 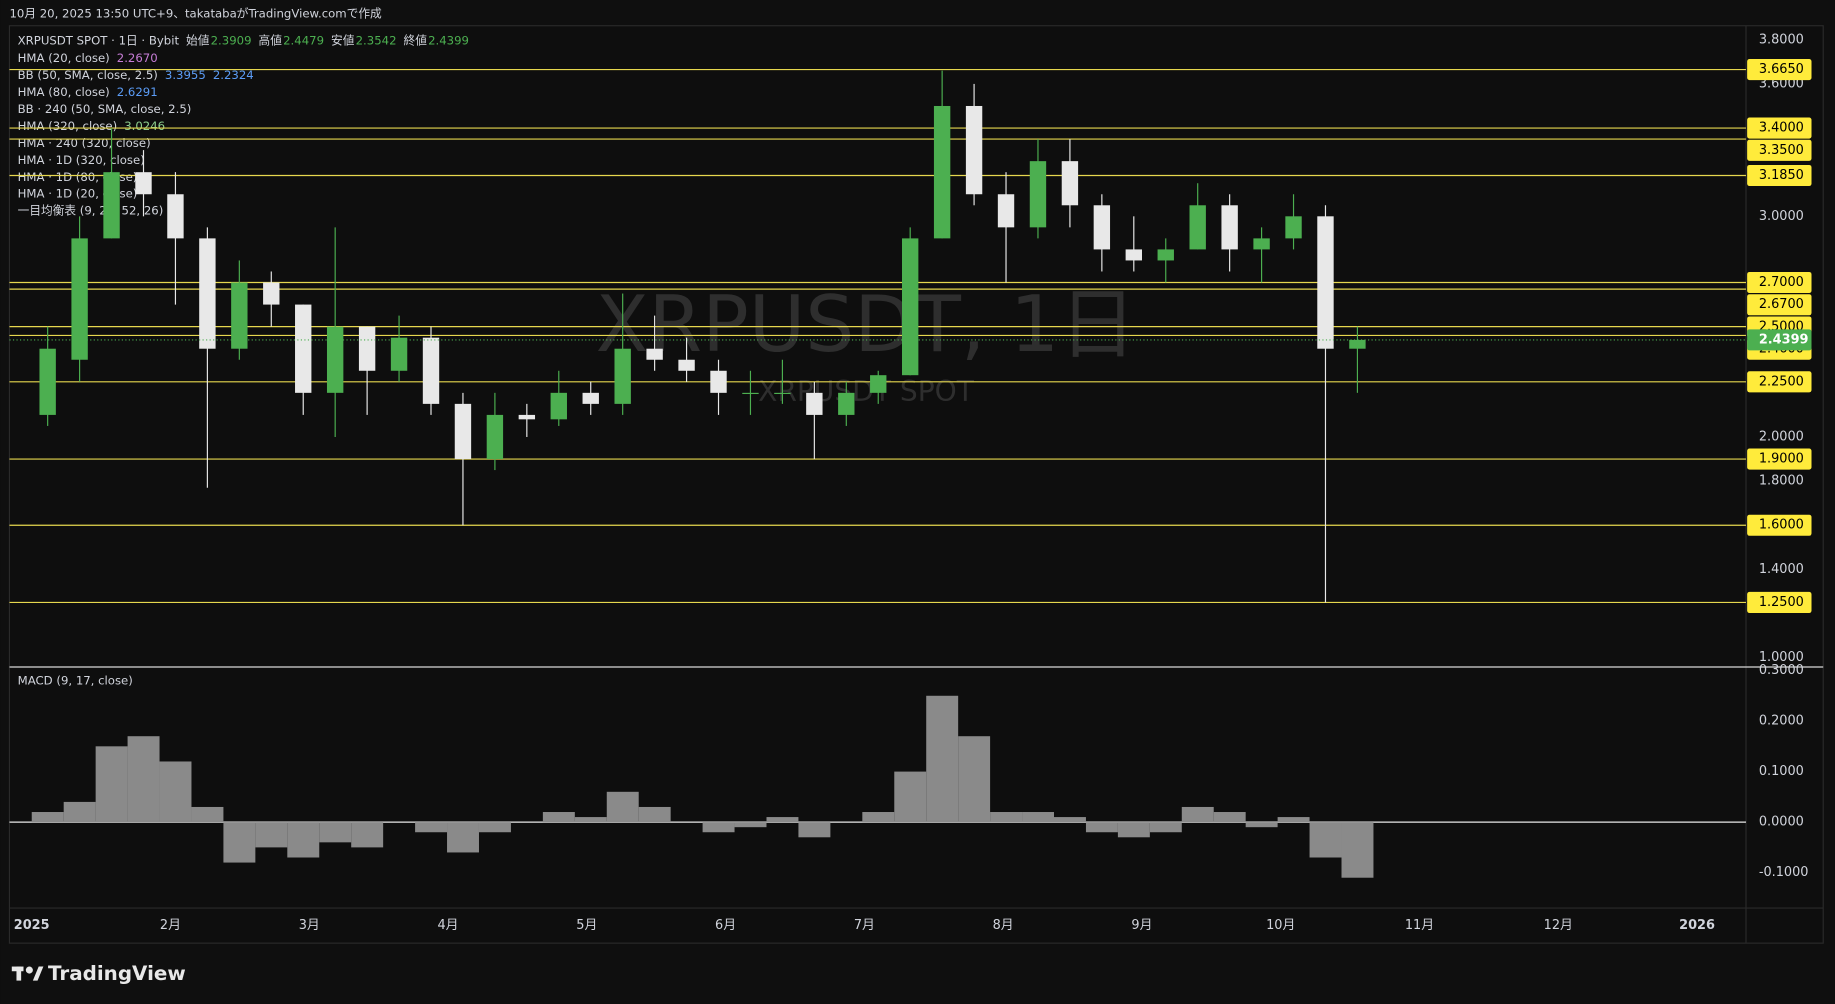 I want to click on legend-value: 2.6291, so click(x=137, y=92).